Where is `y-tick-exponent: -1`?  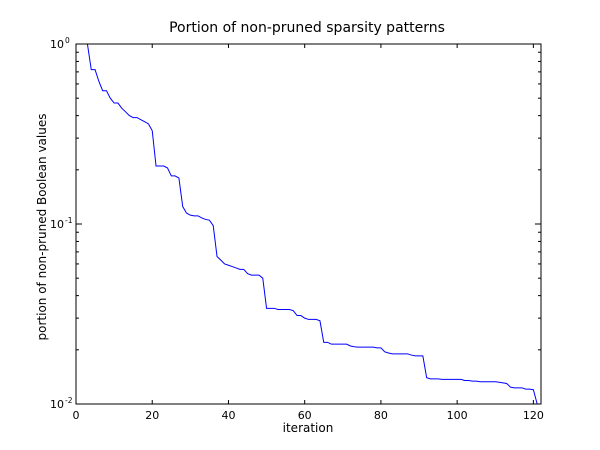
y-tick-exponent: -1 is located at coordinates (69, 220).